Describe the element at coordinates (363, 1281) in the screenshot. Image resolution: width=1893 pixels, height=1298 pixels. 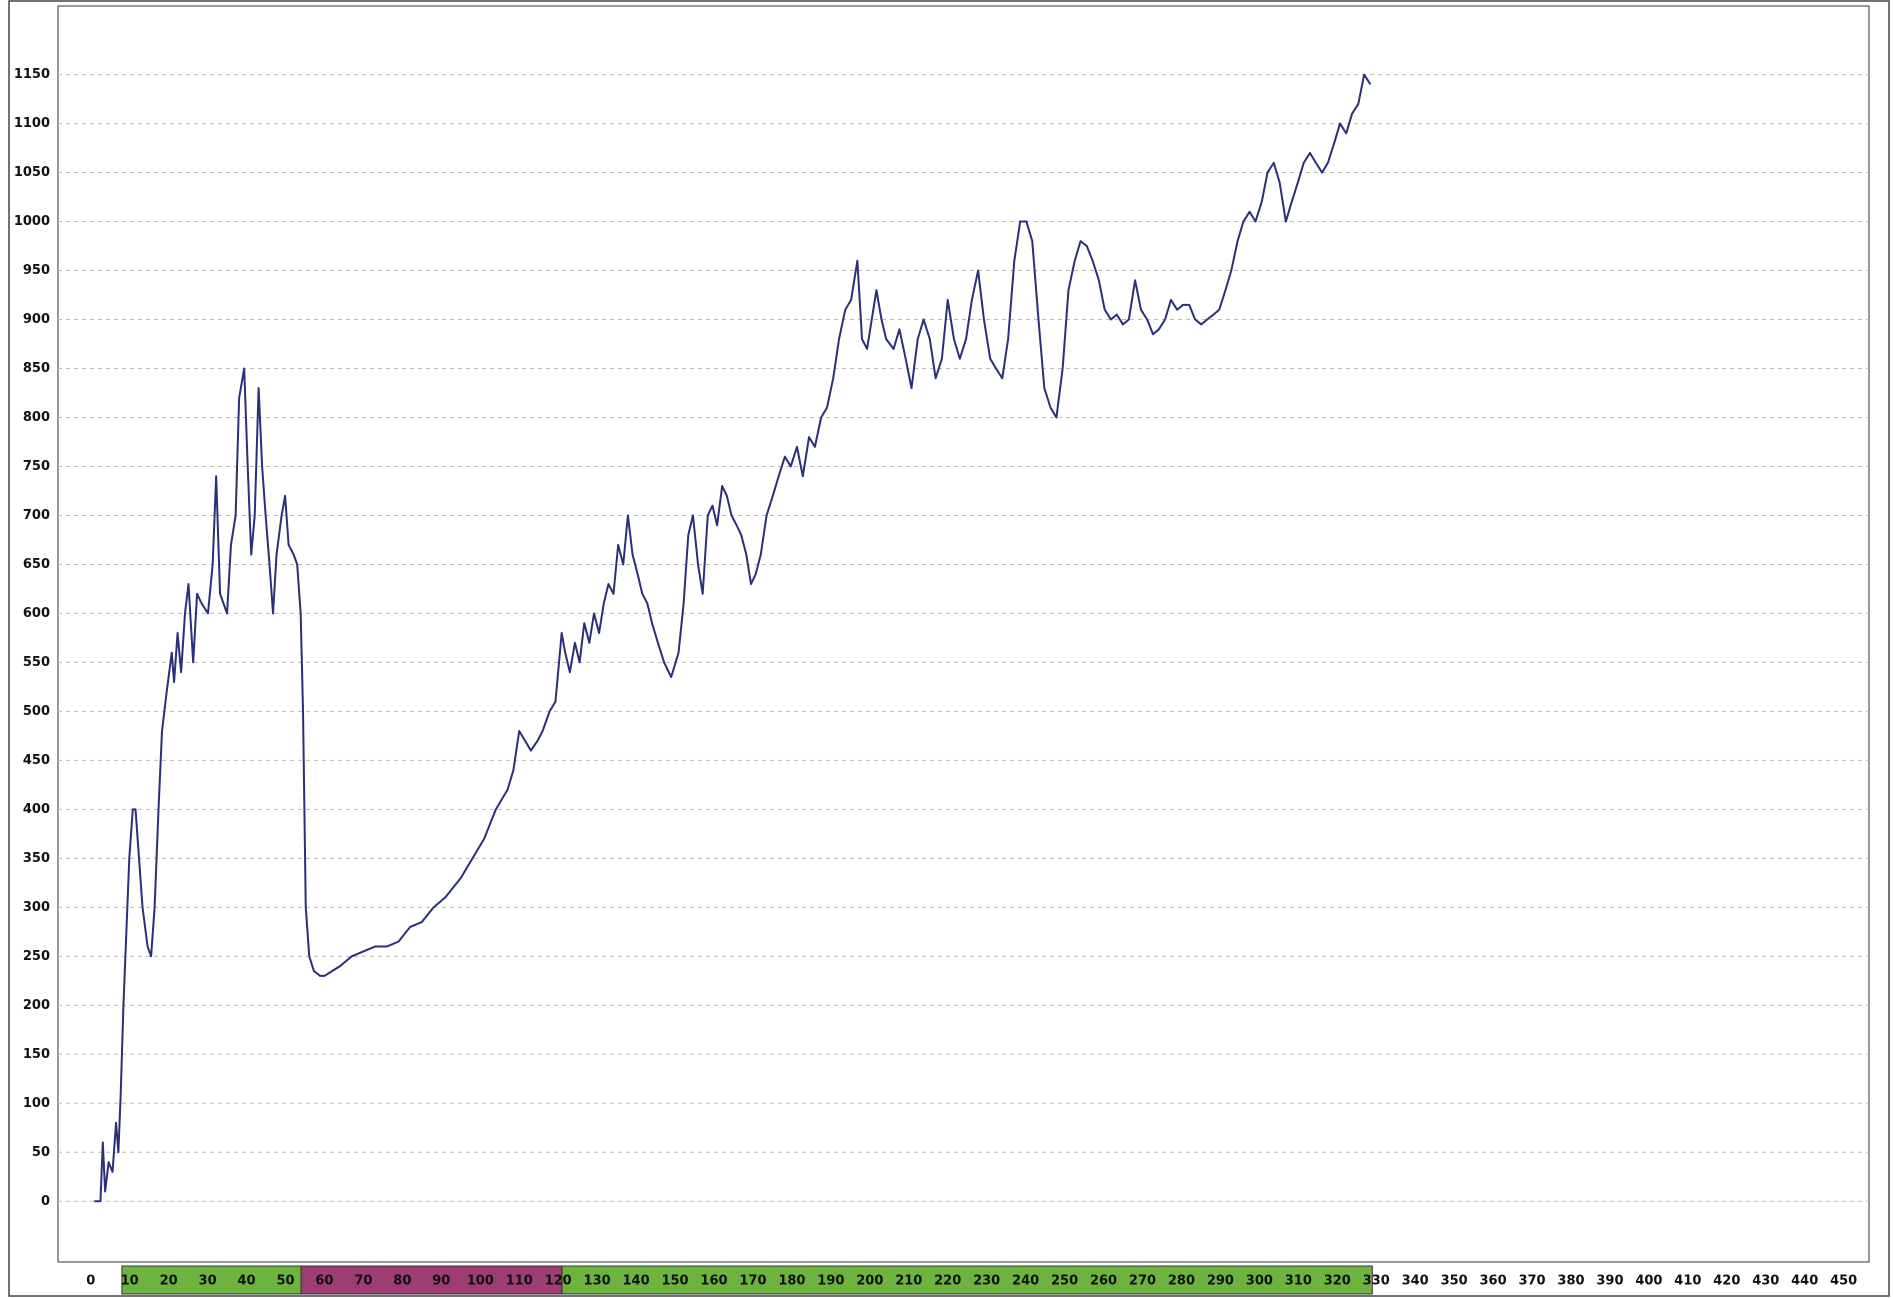
I see `x-tick-label: 70` at that location.